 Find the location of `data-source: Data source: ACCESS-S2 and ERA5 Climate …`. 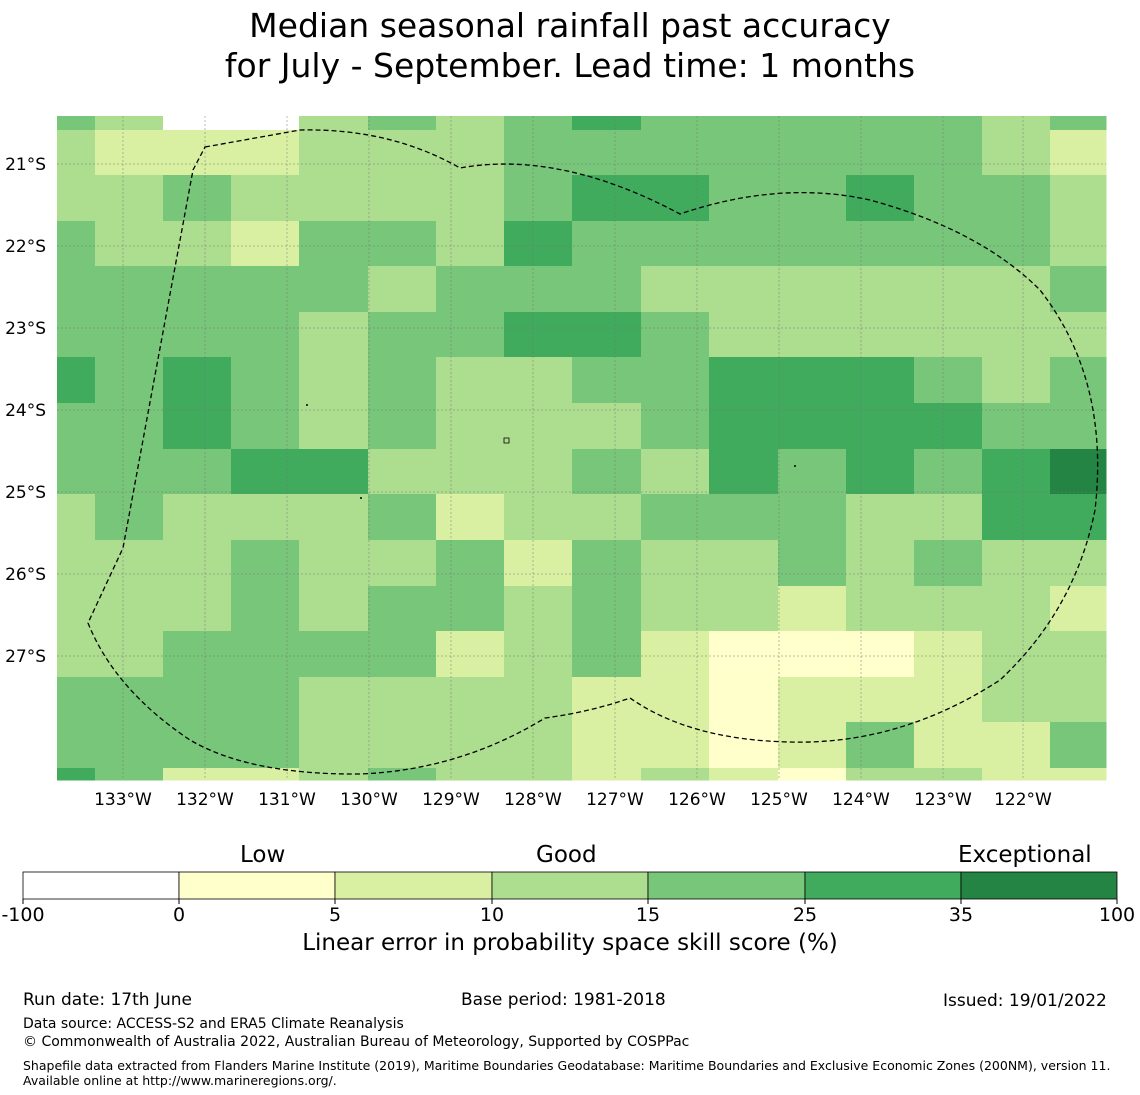

data-source: Data source: ACCESS-S2 and ERA5 Climate … is located at coordinates (213, 1024).